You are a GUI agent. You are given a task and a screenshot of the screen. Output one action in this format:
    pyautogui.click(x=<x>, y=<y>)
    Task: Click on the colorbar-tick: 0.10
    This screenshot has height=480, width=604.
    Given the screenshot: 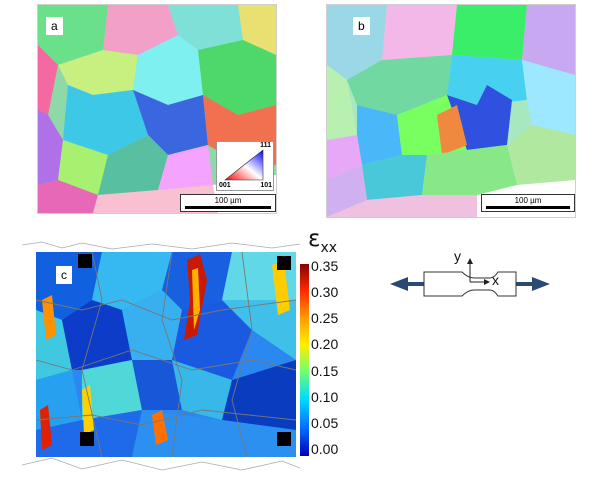 What is the action you would take?
    pyautogui.click(x=325, y=397)
    